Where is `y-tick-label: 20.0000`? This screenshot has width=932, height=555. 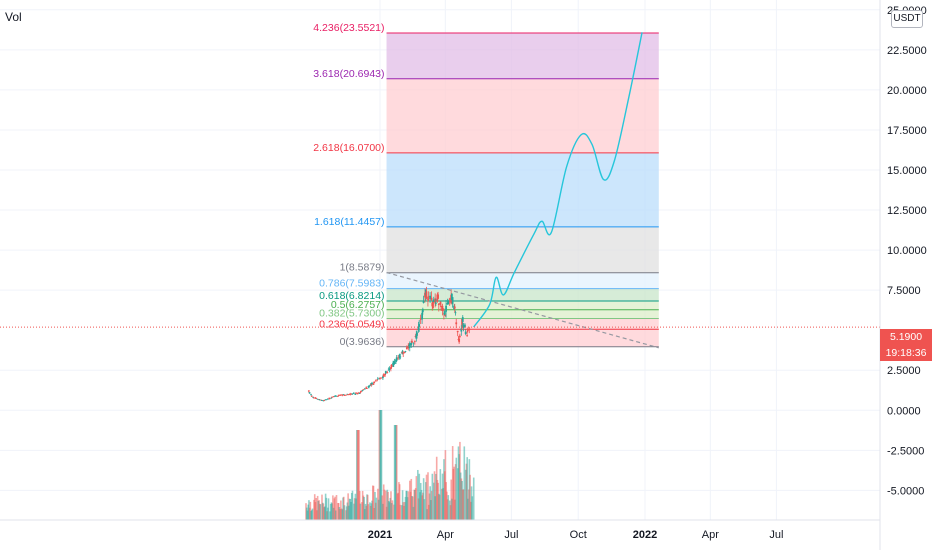 y-tick-label: 20.0000 is located at coordinates (907, 91).